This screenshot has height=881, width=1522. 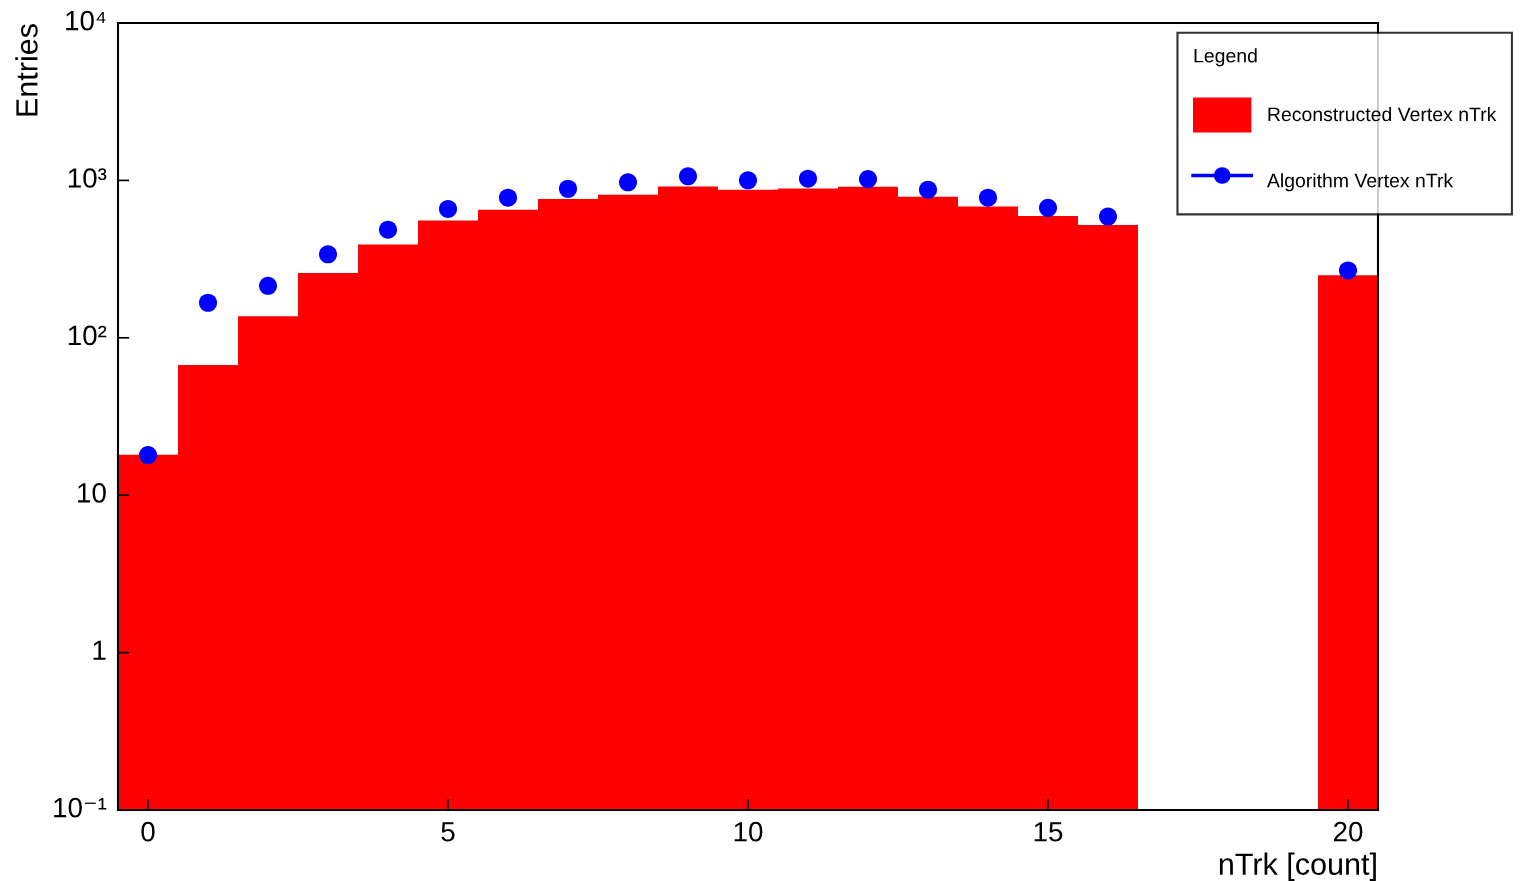 What do you see at coordinates (86, 20) in the screenshot?
I see `y-tick-label: 10⁴` at bounding box center [86, 20].